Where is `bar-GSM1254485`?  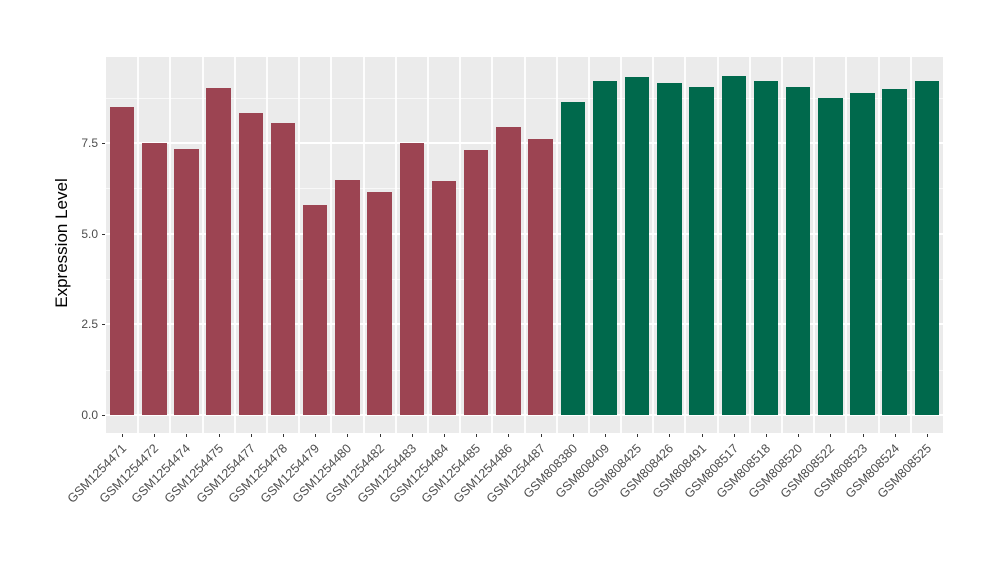 bar-GSM1254485 is located at coordinates (476, 282).